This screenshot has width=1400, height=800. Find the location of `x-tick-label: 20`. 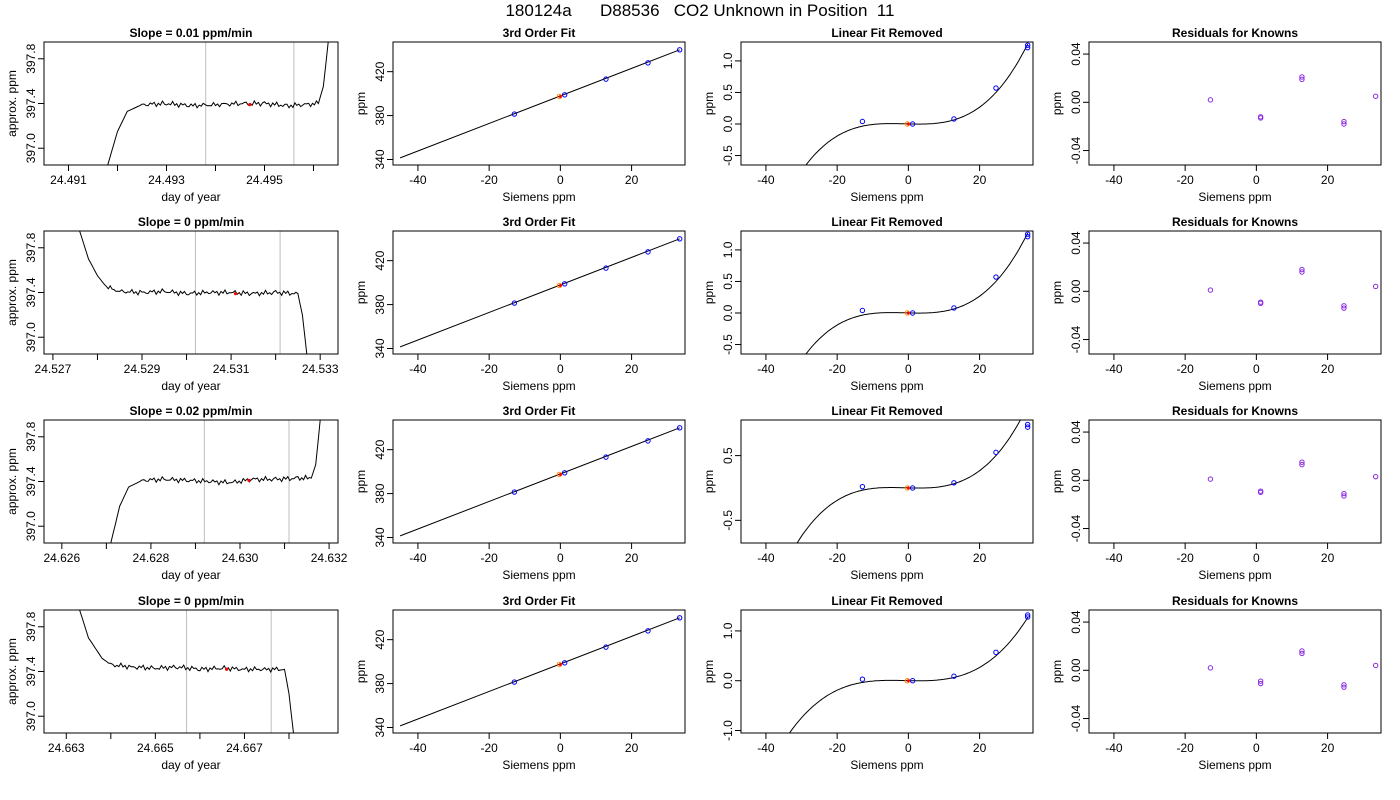

x-tick-label: 20 is located at coordinates (632, 369).